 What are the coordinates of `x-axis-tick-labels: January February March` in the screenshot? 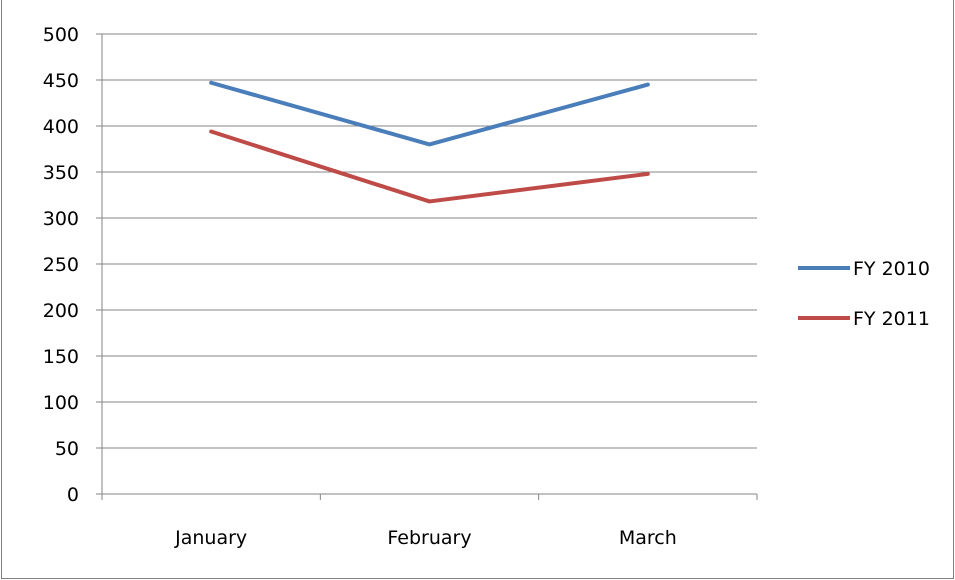 It's located at (425, 538).